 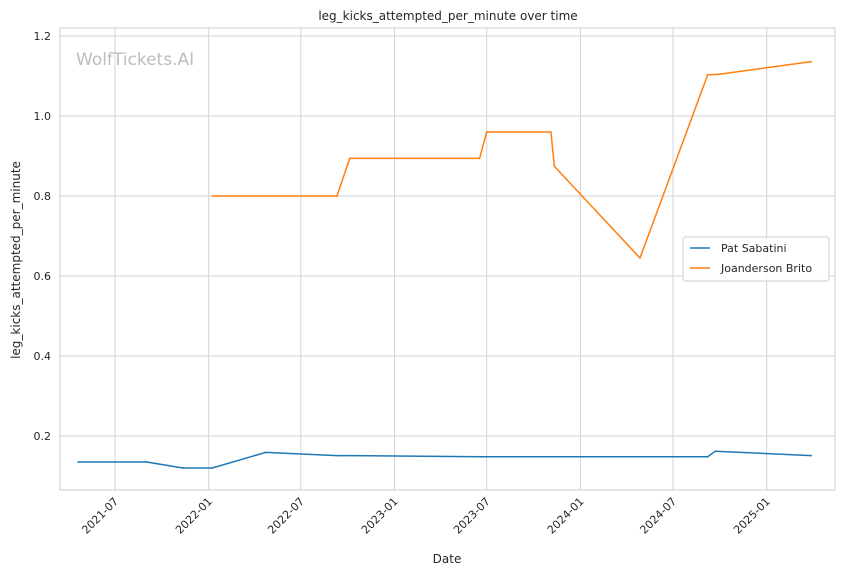 What do you see at coordinates (766, 268) in the screenshot?
I see `legend-label: Joanderson Brito` at bounding box center [766, 268].